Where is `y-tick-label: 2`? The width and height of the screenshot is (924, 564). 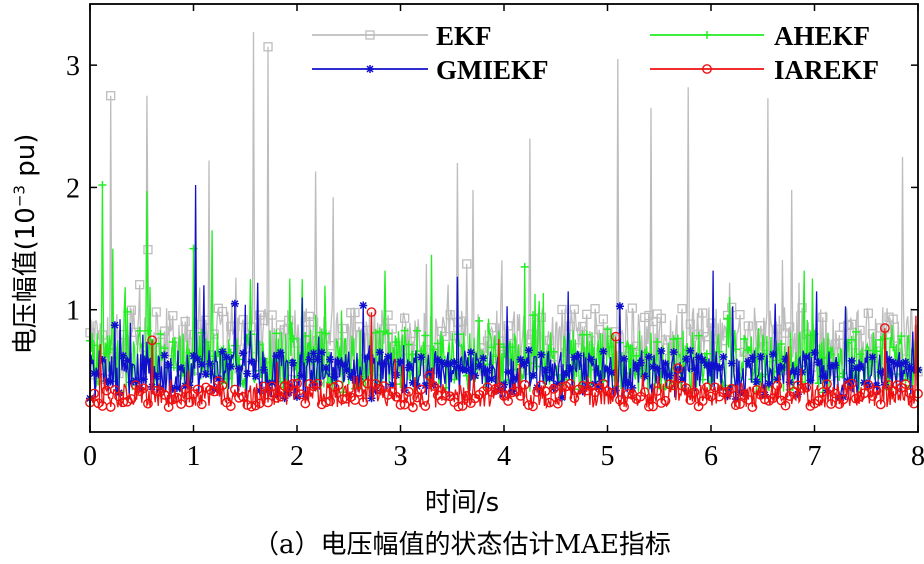 y-tick-label: 2 is located at coordinates (73, 188).